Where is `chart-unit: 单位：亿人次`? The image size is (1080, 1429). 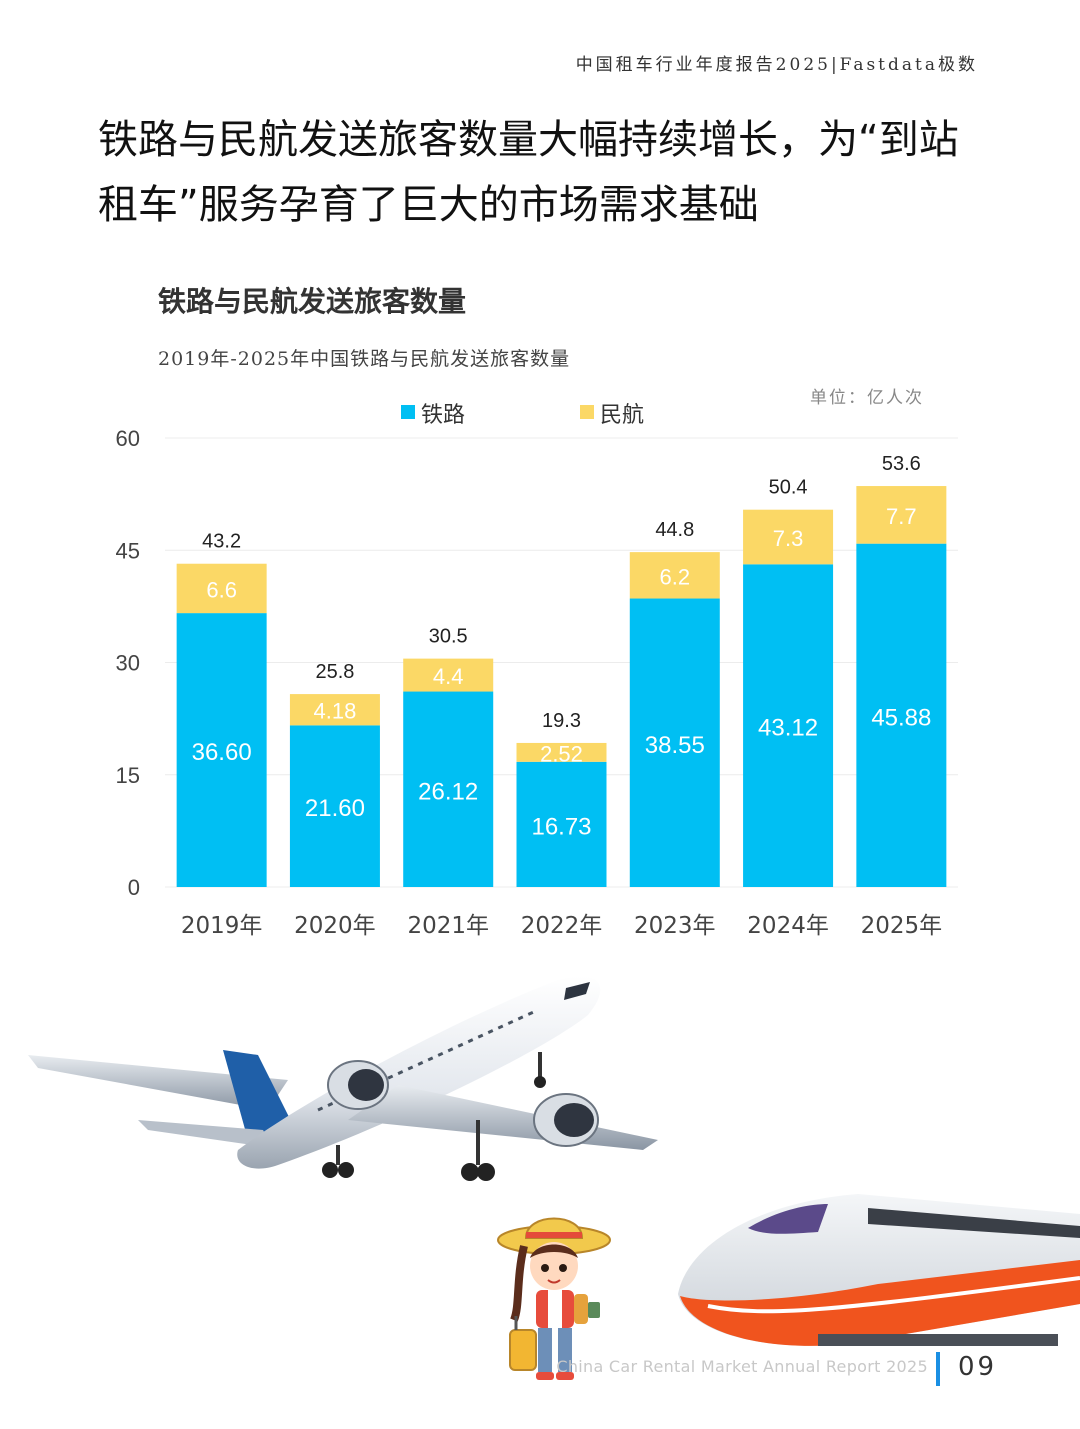
chart-unit: 单位：亿人次 is located at coordinates (867, 398).